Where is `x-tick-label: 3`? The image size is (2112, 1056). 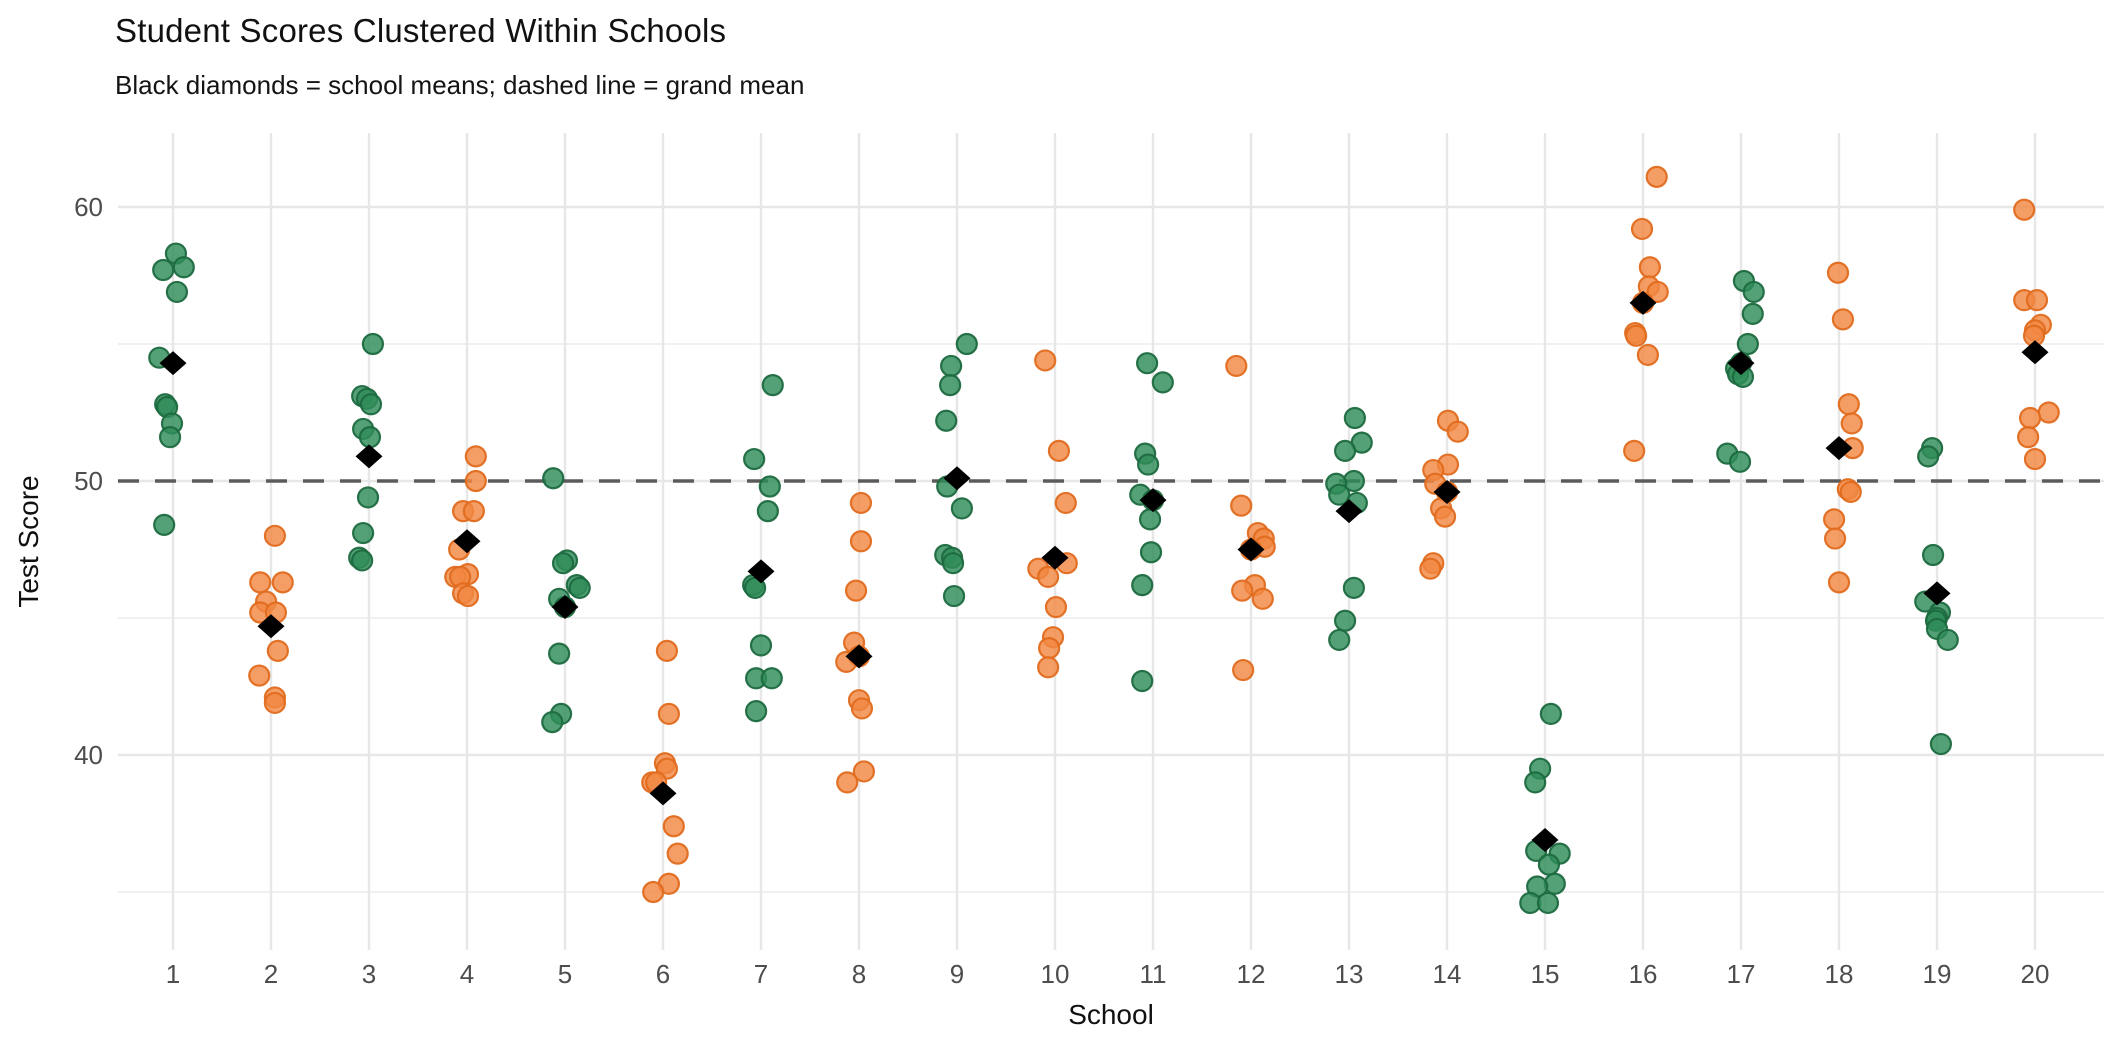 x-tick-label: 3 is located at coordinates (369, 974).